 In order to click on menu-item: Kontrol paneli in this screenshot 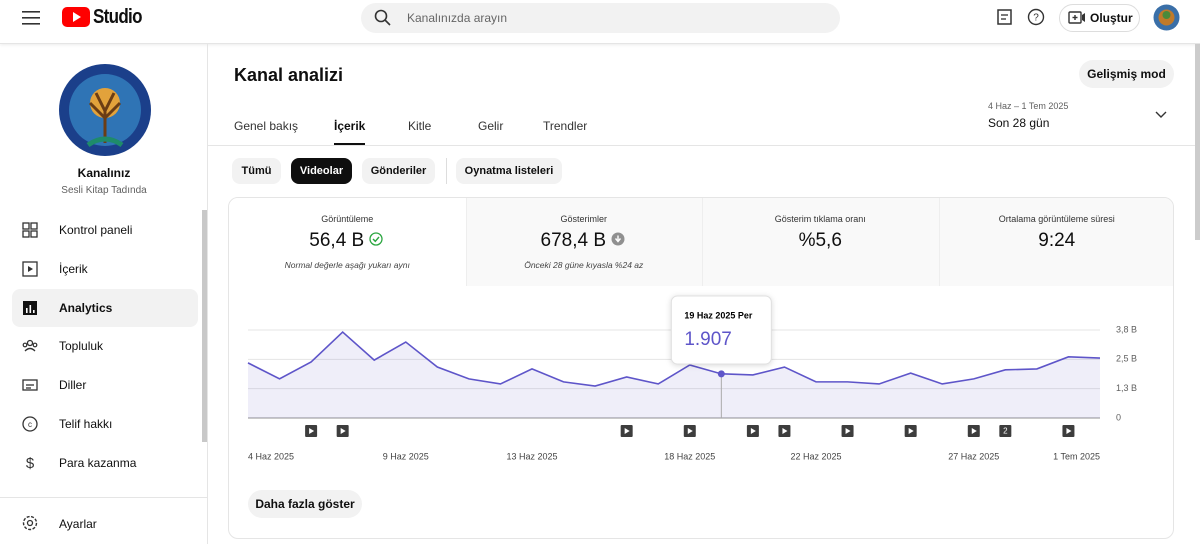, I will do `click(96, 230)`.